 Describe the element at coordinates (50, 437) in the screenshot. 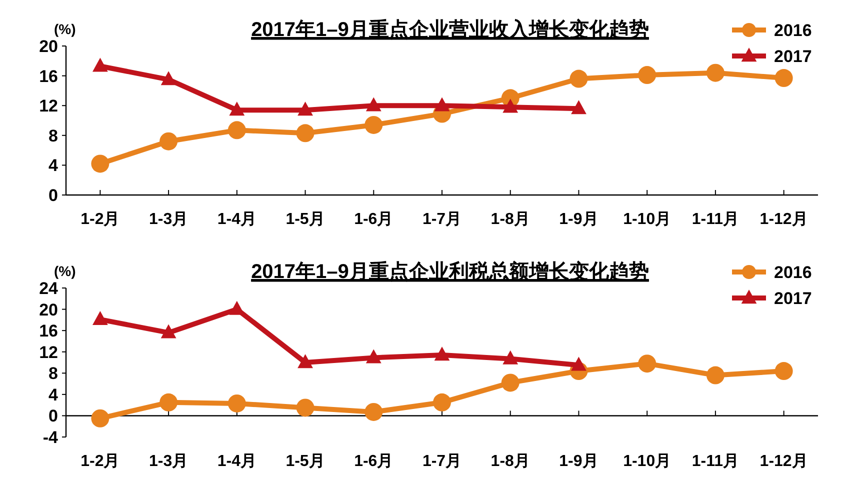

I see `y-tick-label: -4` at that location.